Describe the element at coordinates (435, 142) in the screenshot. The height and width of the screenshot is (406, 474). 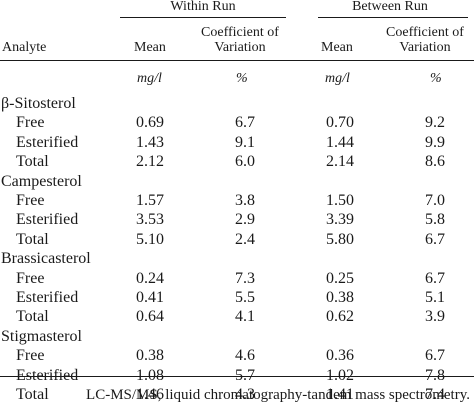
I see `cell-cv-between: 9.9` at that location.